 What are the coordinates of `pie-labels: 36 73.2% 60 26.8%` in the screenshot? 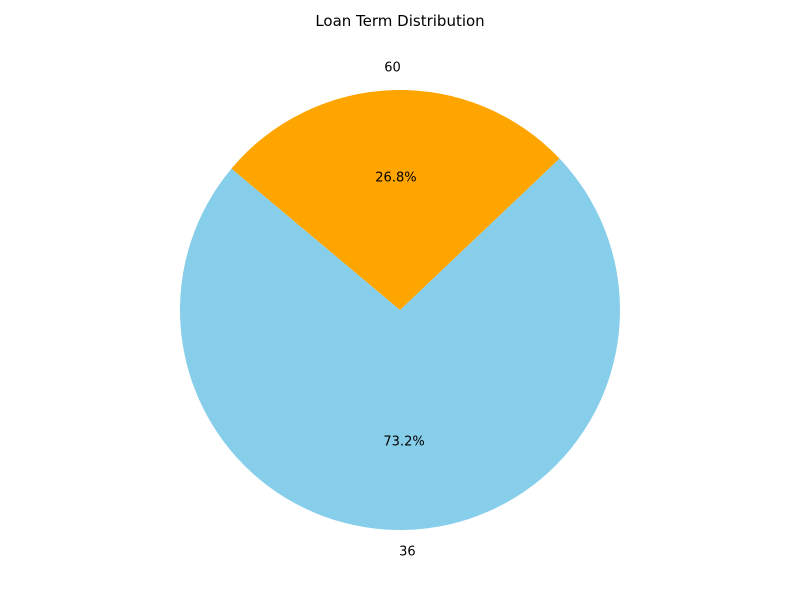 It's located at (399, 310).